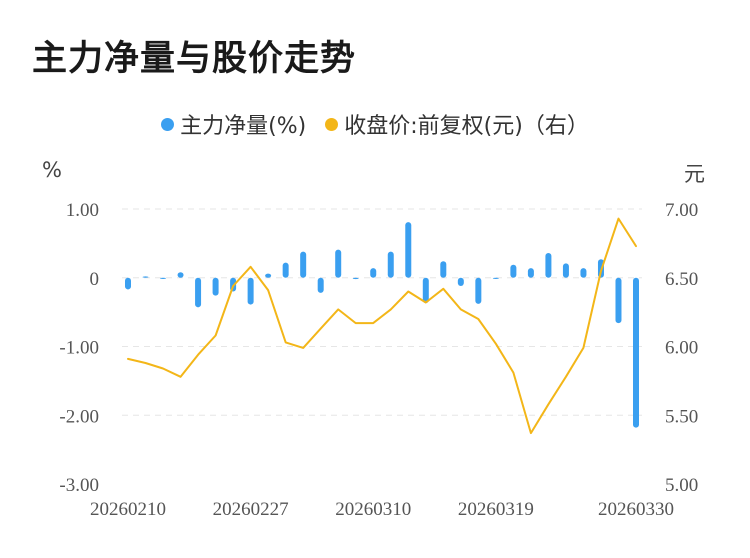  Describe the element at coordinates (694, 174) in the screenshot. I see `right-axis-unit: 元` at that location.